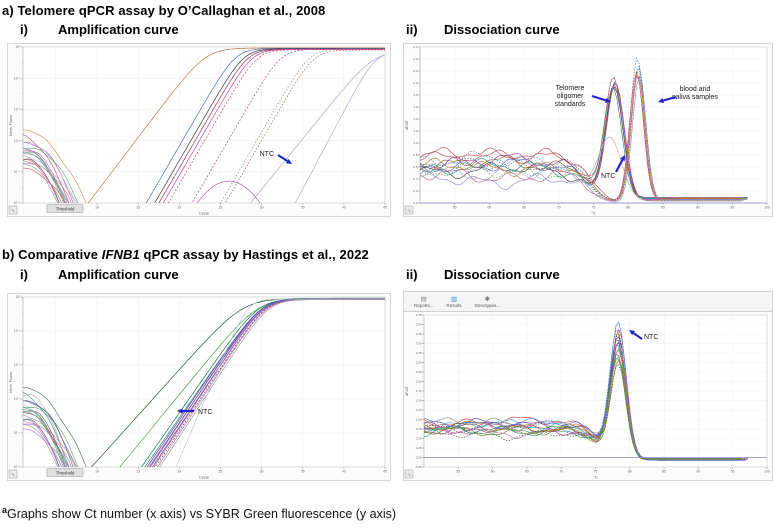 This screenshot has width=774, height=532. What do you see at coordinates (524, 207) in the screenshot?
I see `svg-text: 65` at bounding box center [524, 207].